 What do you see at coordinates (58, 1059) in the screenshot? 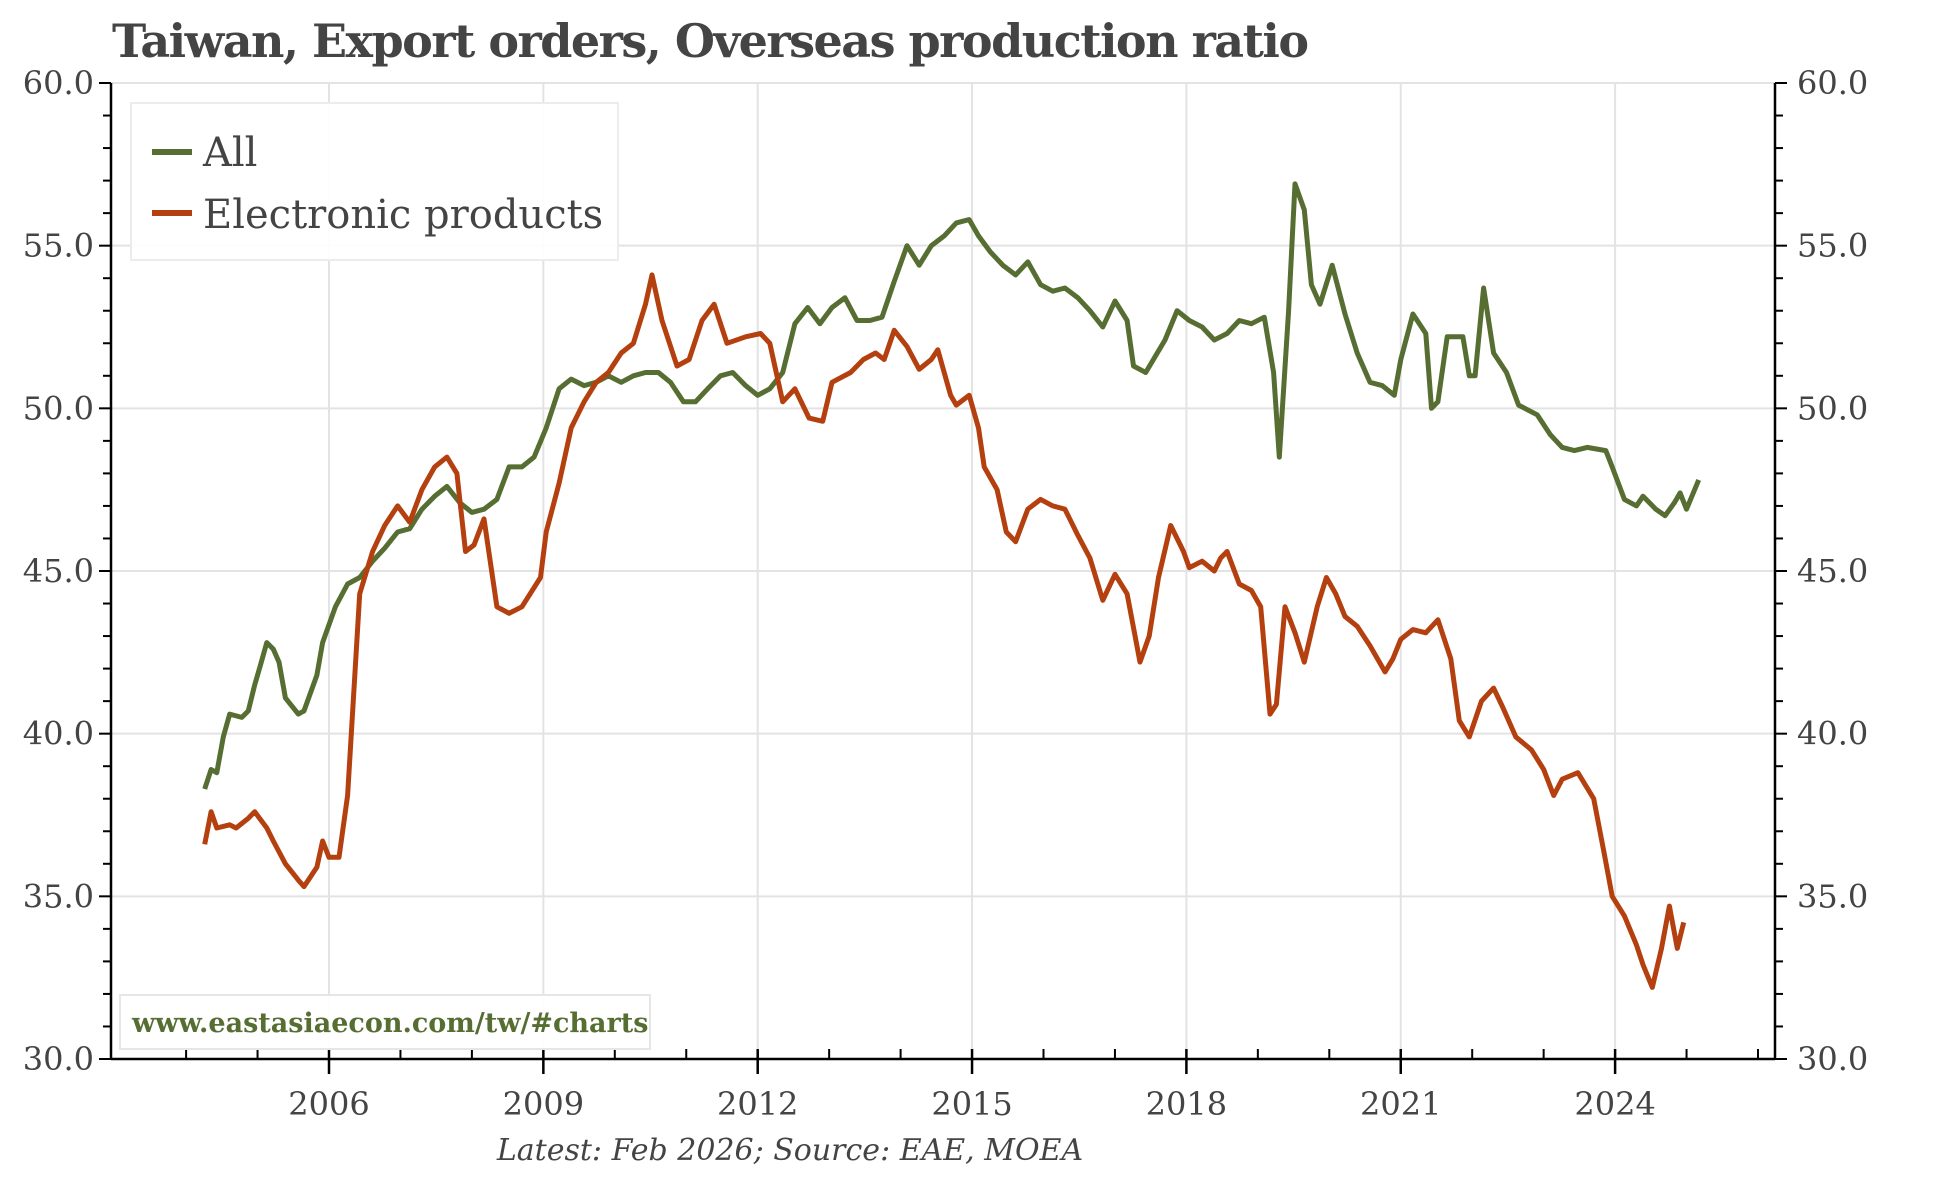
I see `y-tick-label-left: 30.0` at bounding box center [58, 1059].